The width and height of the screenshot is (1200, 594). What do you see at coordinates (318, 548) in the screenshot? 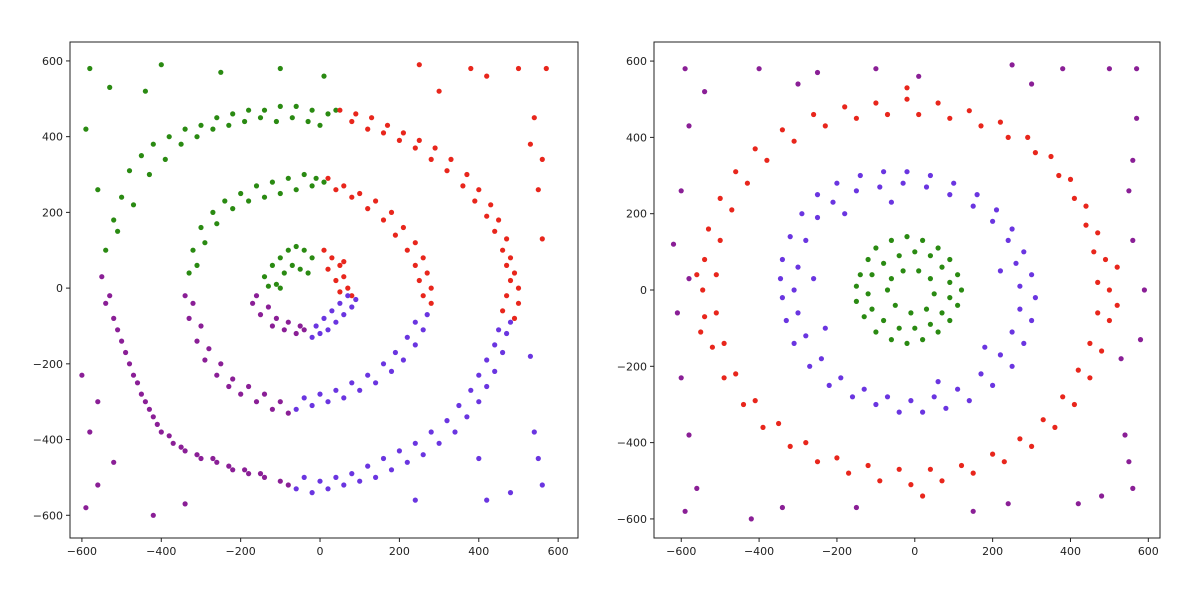
I see `x-axis-ticks: −600 −400 −200 0 200 400 600` at bounding box center [318, 548].